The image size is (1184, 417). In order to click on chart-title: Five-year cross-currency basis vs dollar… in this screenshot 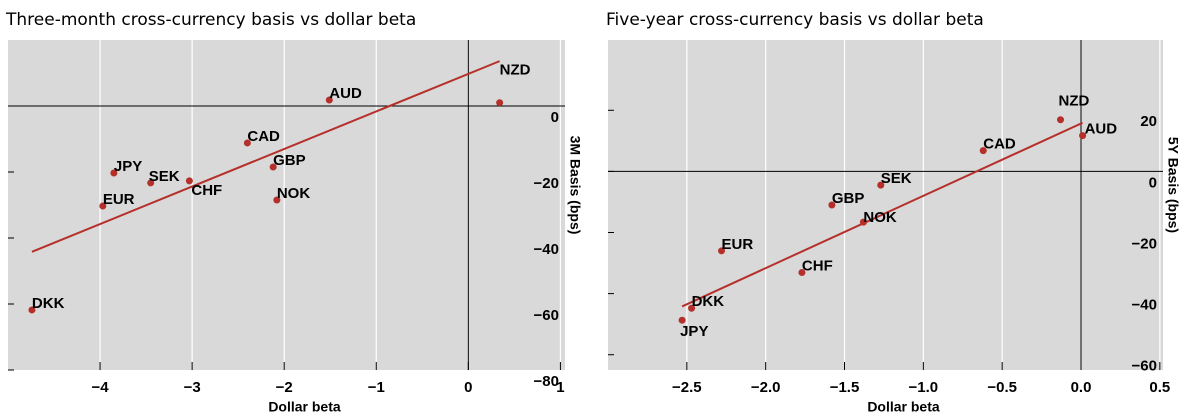, I will do `click(795, 20)`.